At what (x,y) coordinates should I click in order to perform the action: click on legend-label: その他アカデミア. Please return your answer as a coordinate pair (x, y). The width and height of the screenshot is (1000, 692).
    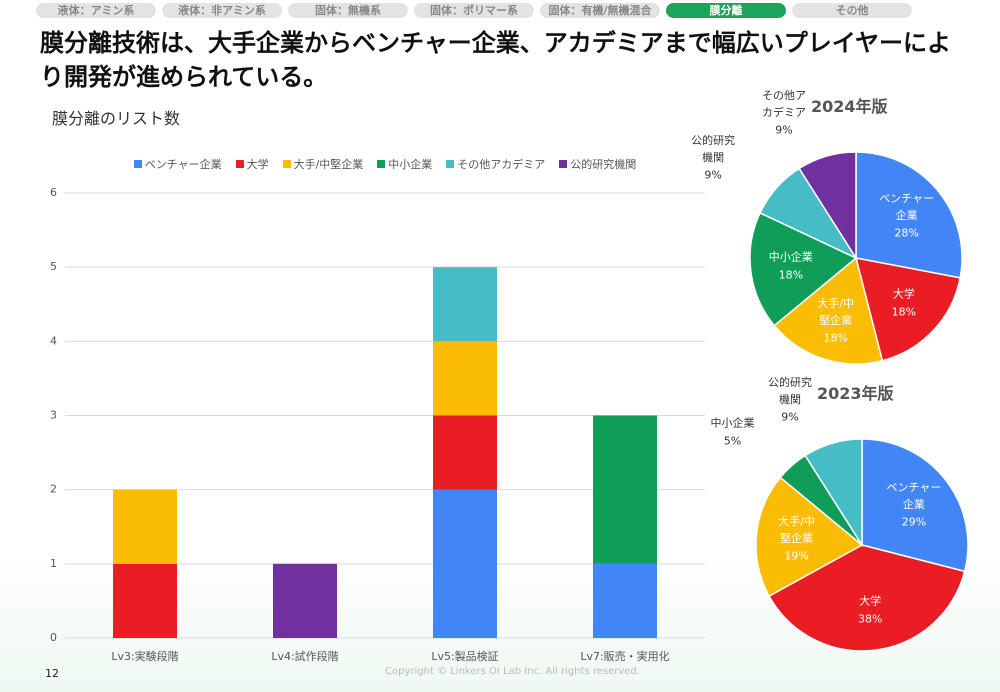
    Looking at the image, I should click on (501, 164).